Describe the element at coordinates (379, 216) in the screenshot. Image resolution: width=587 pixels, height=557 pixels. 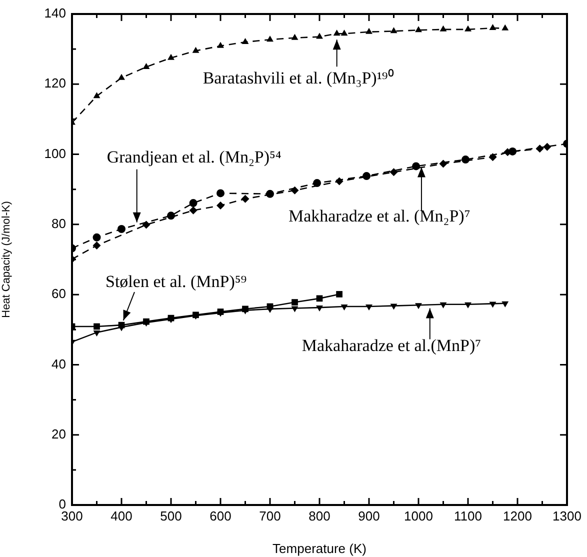
I see `annotation: Makharadze et al. (Mn₂P)⁷` at that location.